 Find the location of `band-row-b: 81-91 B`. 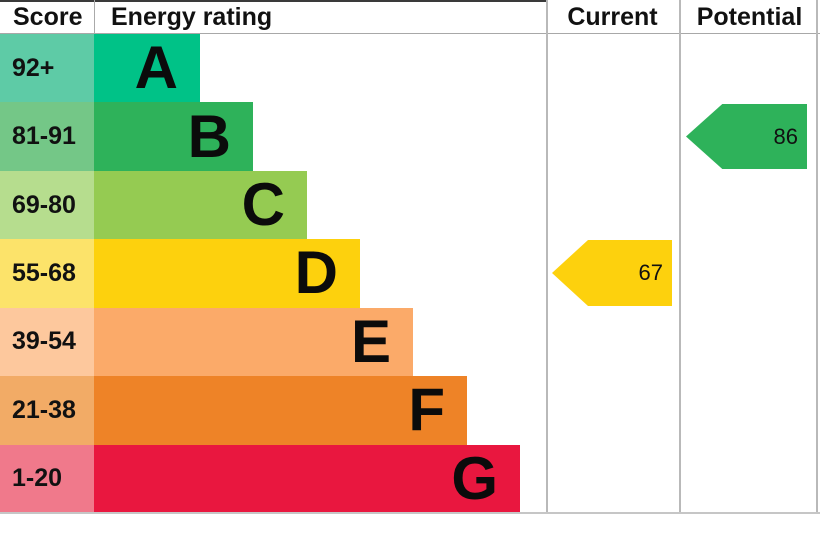

band-row-b: 81-91 B is located at coordinates (410, 136).